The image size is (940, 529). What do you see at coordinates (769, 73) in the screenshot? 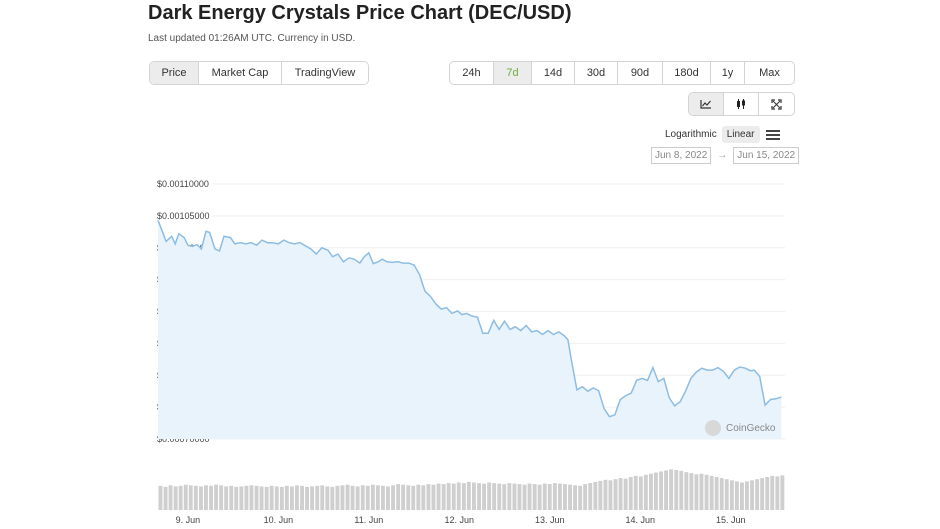
I see `range-max: Max` at bounding box center [769, 73].